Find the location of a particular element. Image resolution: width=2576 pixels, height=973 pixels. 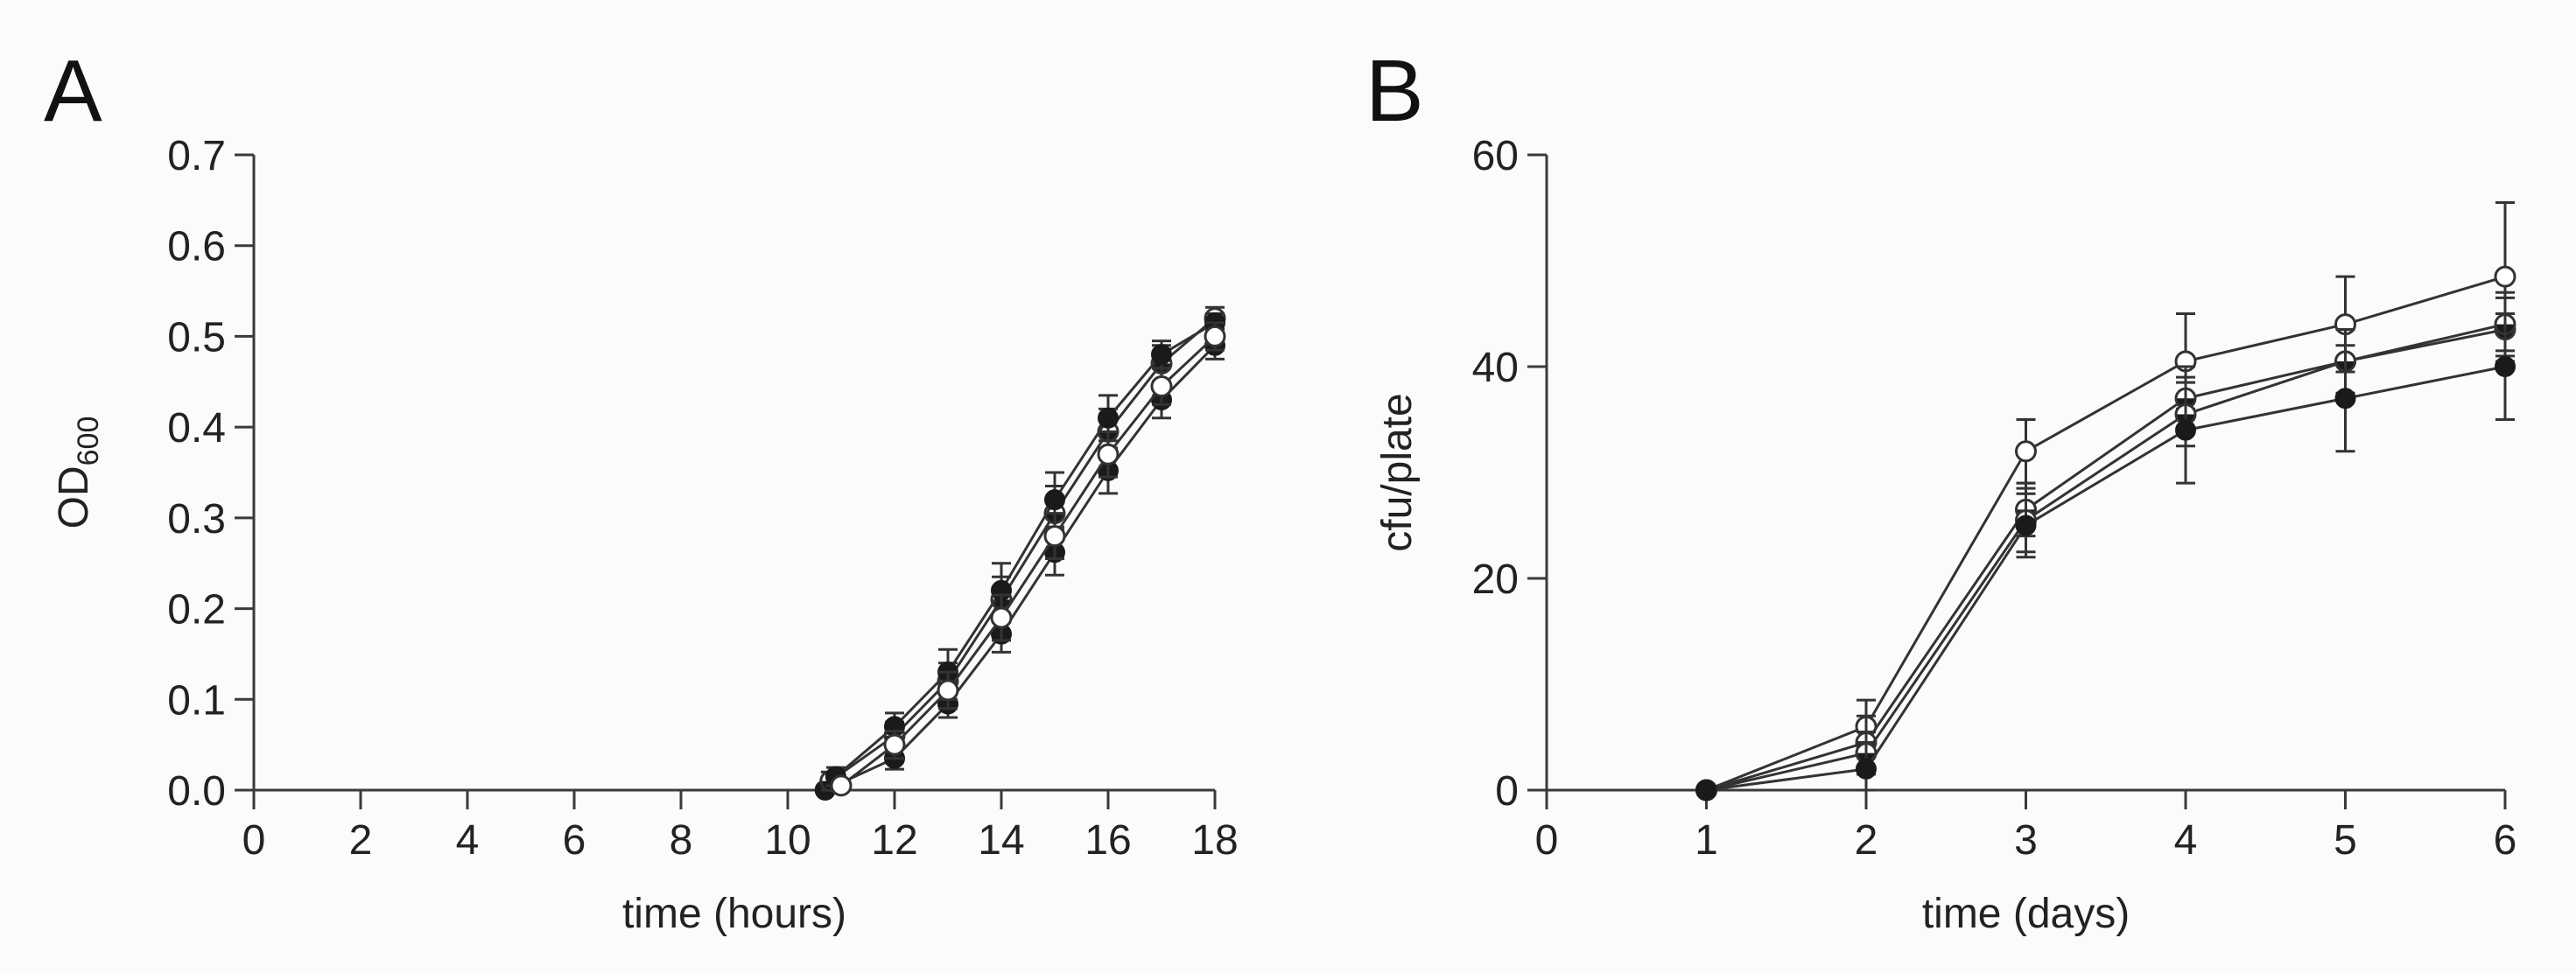

x-tick-label: 12 is located at coordinates (894, 840).